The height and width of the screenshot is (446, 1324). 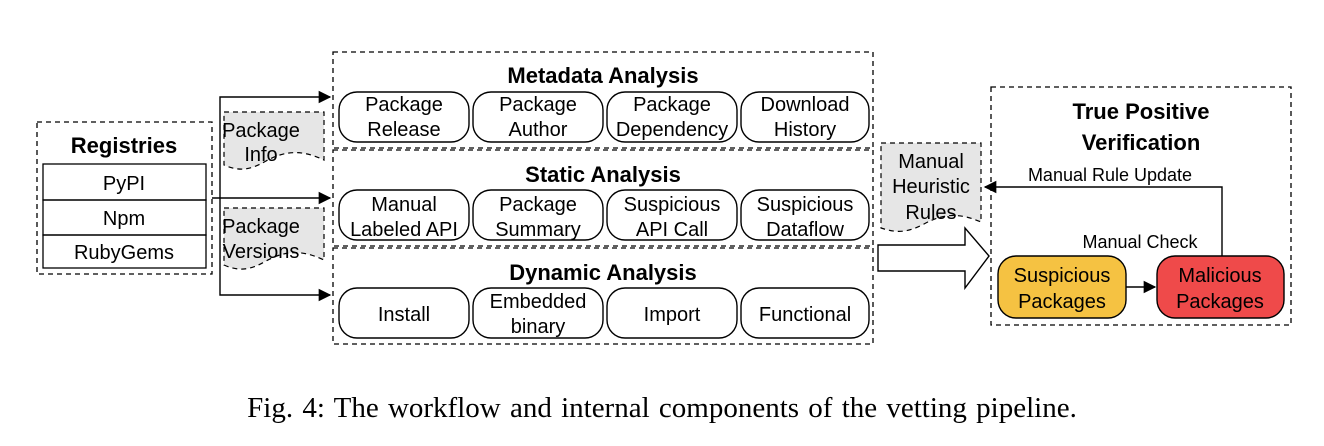 I want to click on label-package-dependency-1: Package, so click(x=672, y=105).